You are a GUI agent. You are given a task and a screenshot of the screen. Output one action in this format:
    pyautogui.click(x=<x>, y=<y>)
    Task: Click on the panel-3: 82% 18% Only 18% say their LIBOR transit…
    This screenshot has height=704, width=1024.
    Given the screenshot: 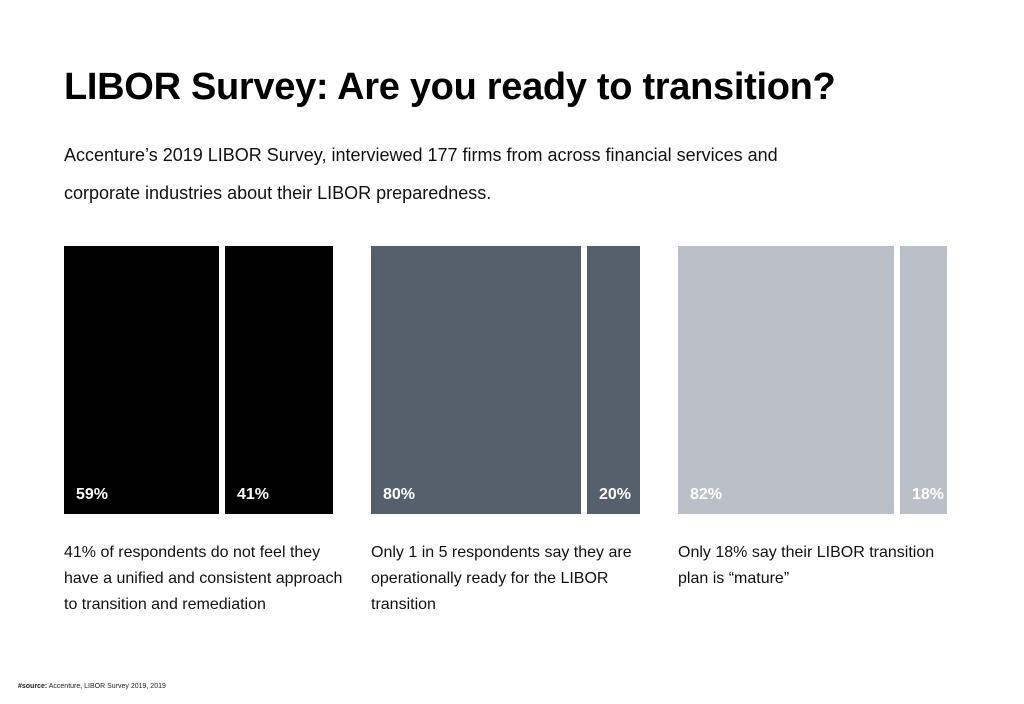 What is the action you would take?
    pyautogui.click(x=823, y=419)
    